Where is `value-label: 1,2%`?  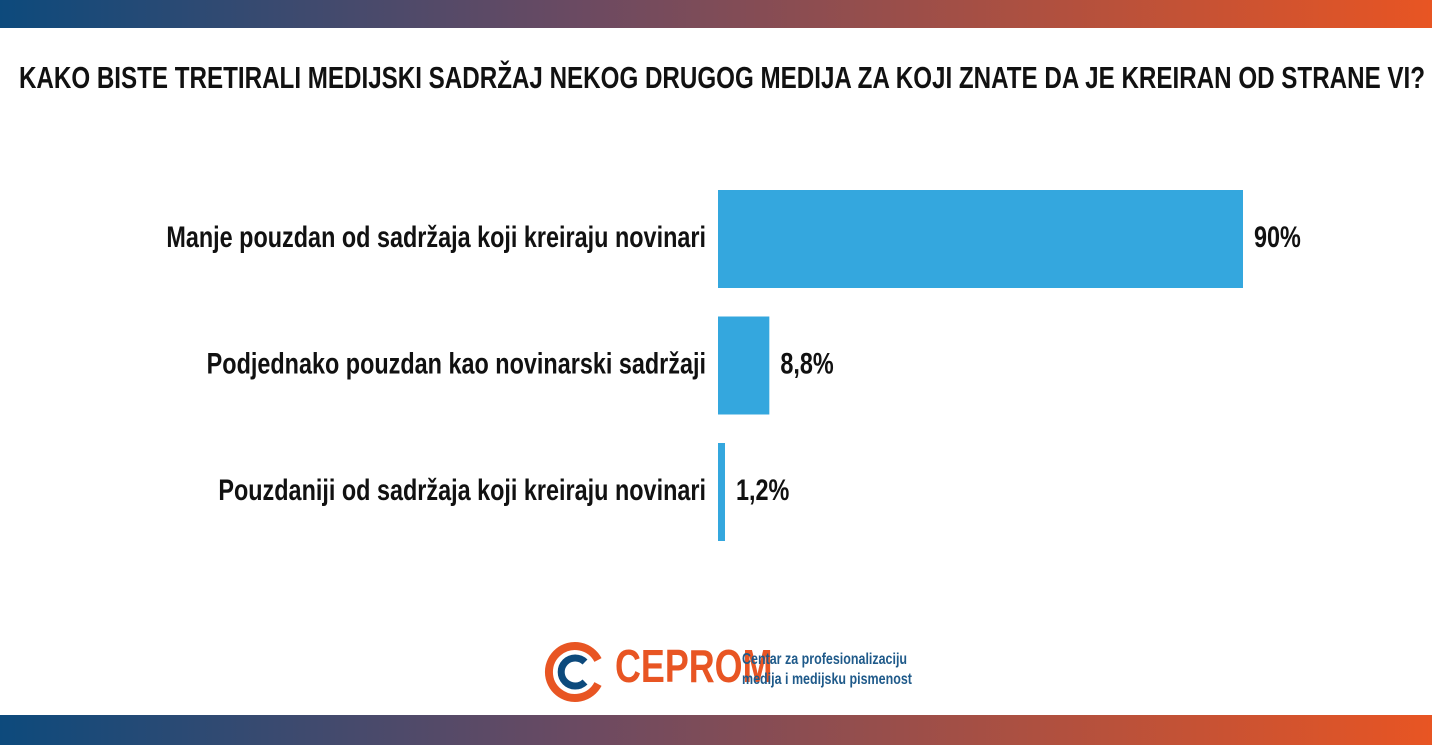
value-label: 1,2% is located at coordinates (762, 490).